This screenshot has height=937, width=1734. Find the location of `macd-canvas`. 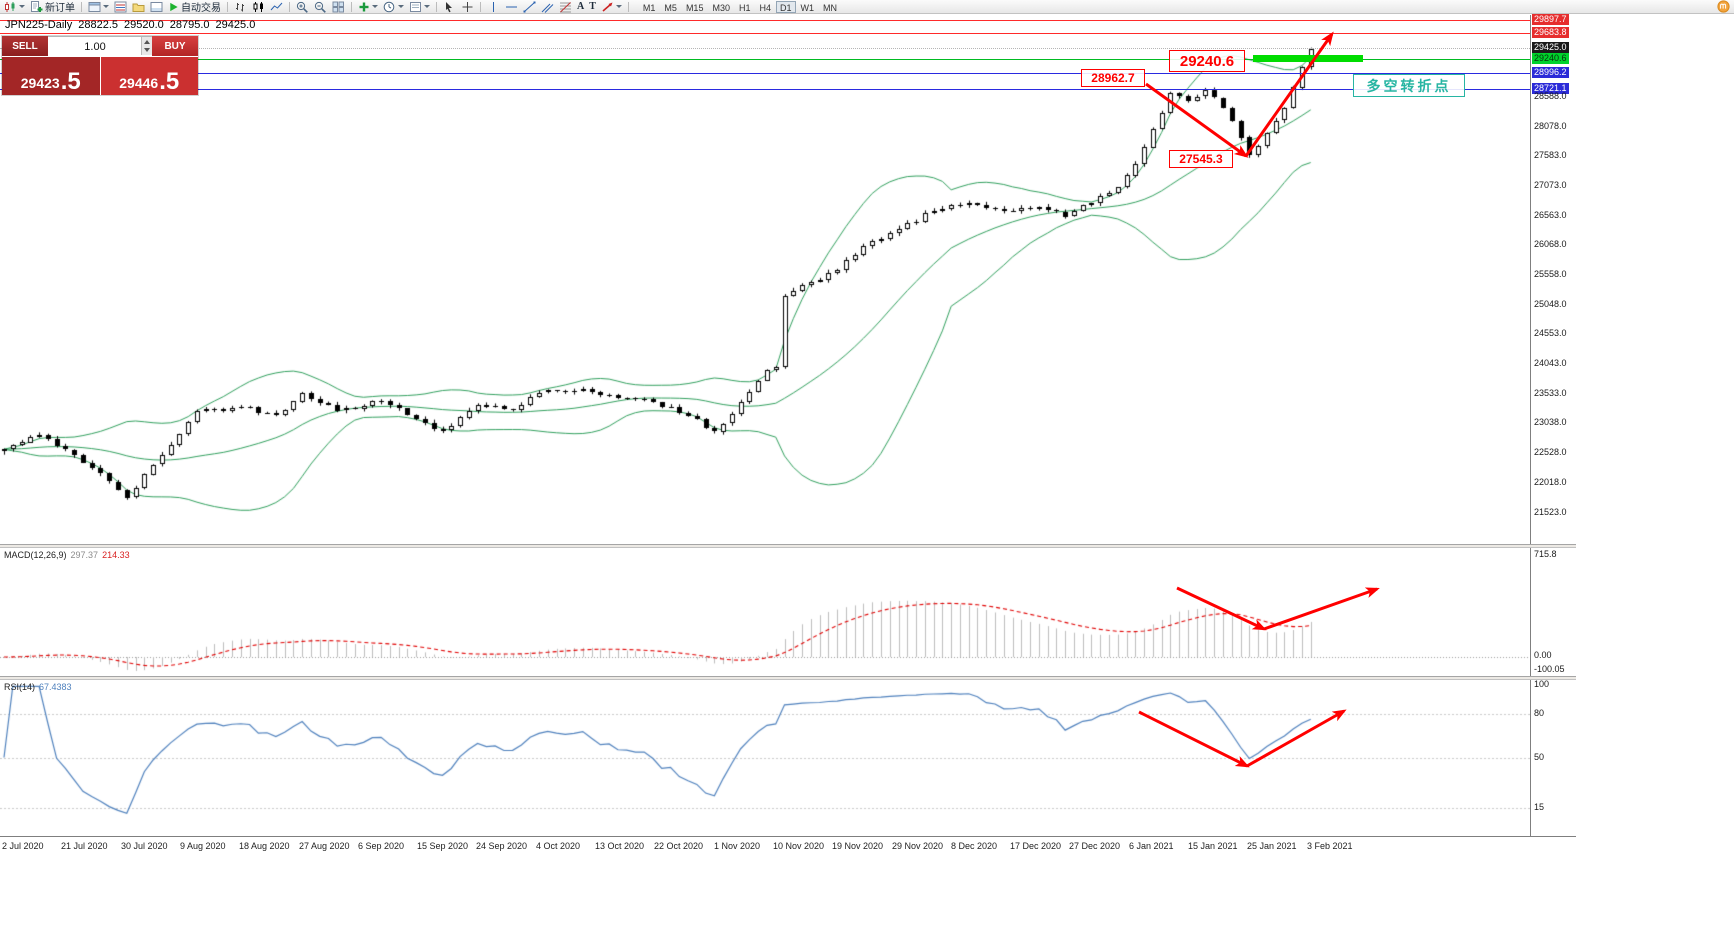

macd-canvas is located at coordinates (765, 612).